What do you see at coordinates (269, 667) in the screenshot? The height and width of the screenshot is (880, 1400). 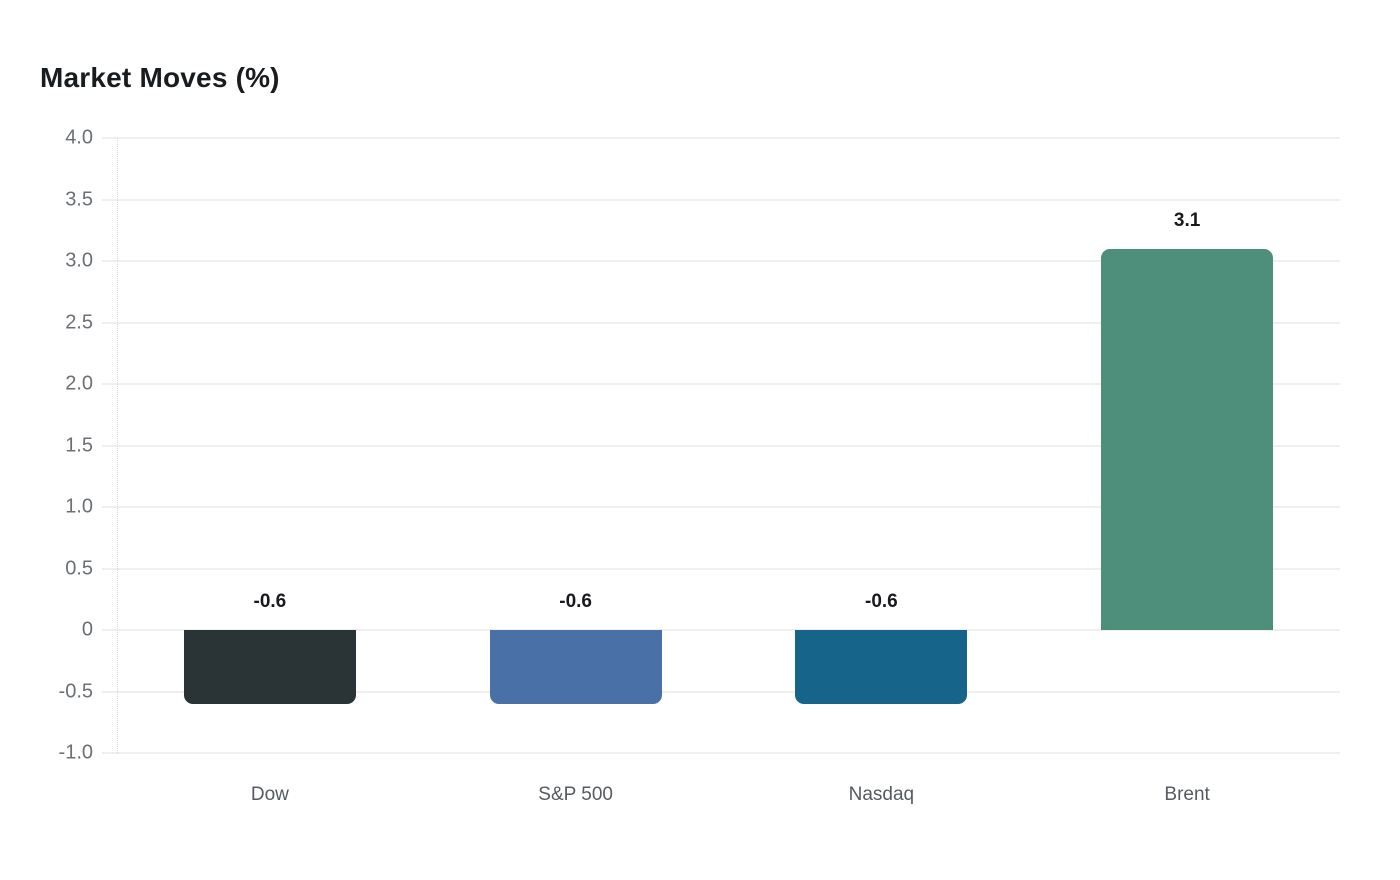 I see `bar-dow` at bounding box center [269, 667].